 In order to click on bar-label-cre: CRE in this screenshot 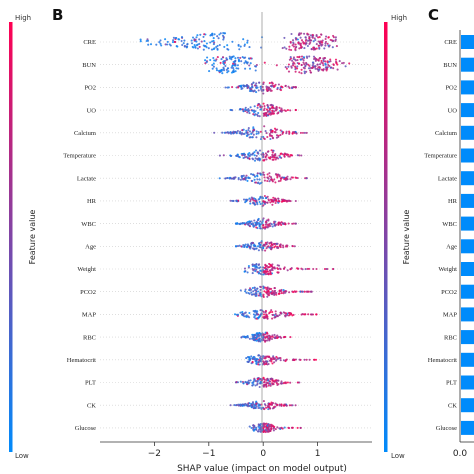, I will do `click(450, 42)`.